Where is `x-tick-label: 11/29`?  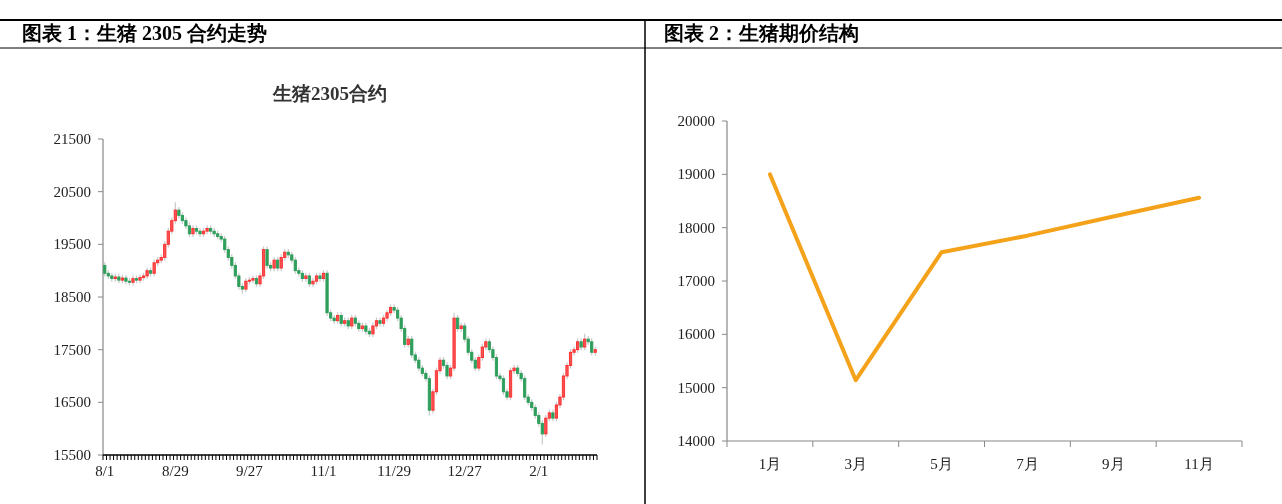 x-tick-label: 11/29 is located at coordinates (394, 471).